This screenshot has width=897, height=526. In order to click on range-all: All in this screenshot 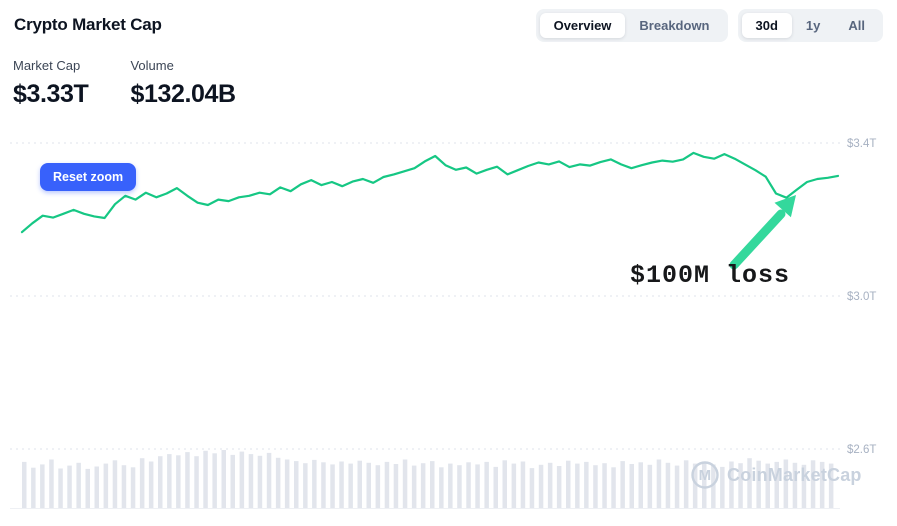, I will do `click(856, 25)`.